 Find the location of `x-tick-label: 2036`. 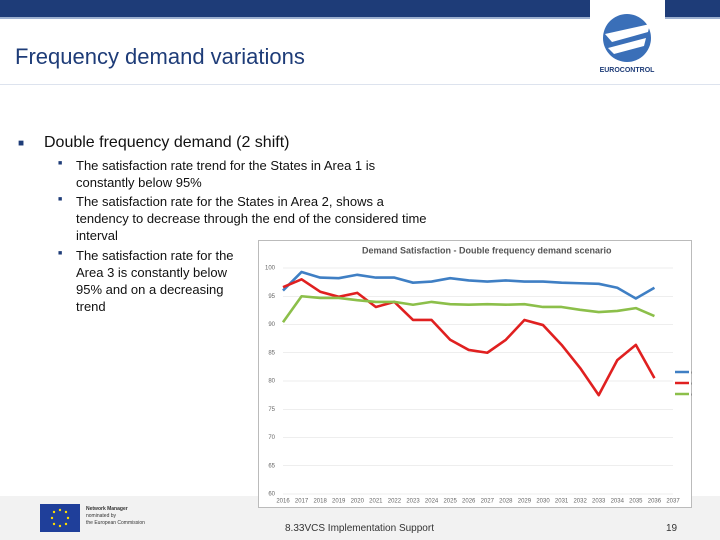

x-tick-label: 2036 is located at coordinates (655, 502).